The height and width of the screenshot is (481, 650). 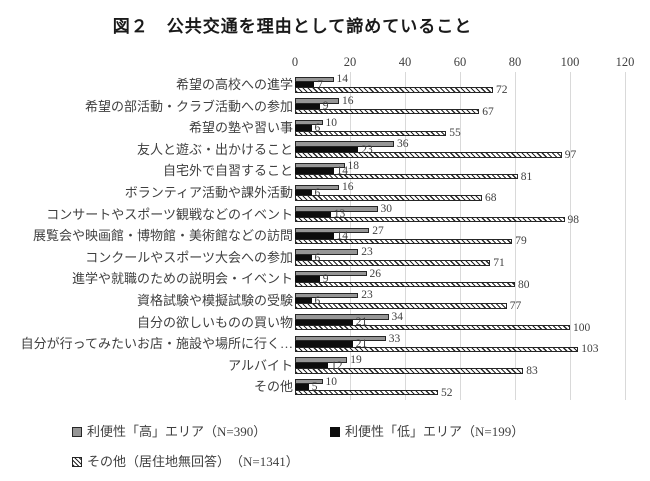 I want to click on category-label: 展覧会や映画館・博物館・美術館などの訪問, so click(x=162, y=236).